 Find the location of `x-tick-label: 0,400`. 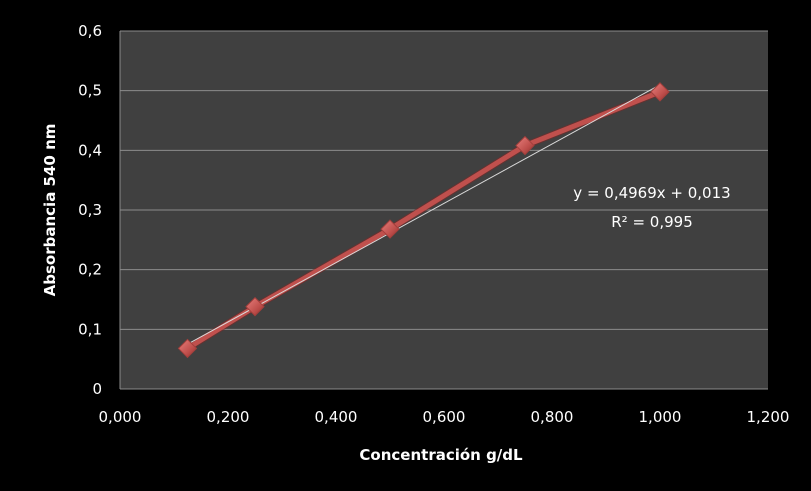

x-tick-label: 0,400 is located at coordinates (336, 417).